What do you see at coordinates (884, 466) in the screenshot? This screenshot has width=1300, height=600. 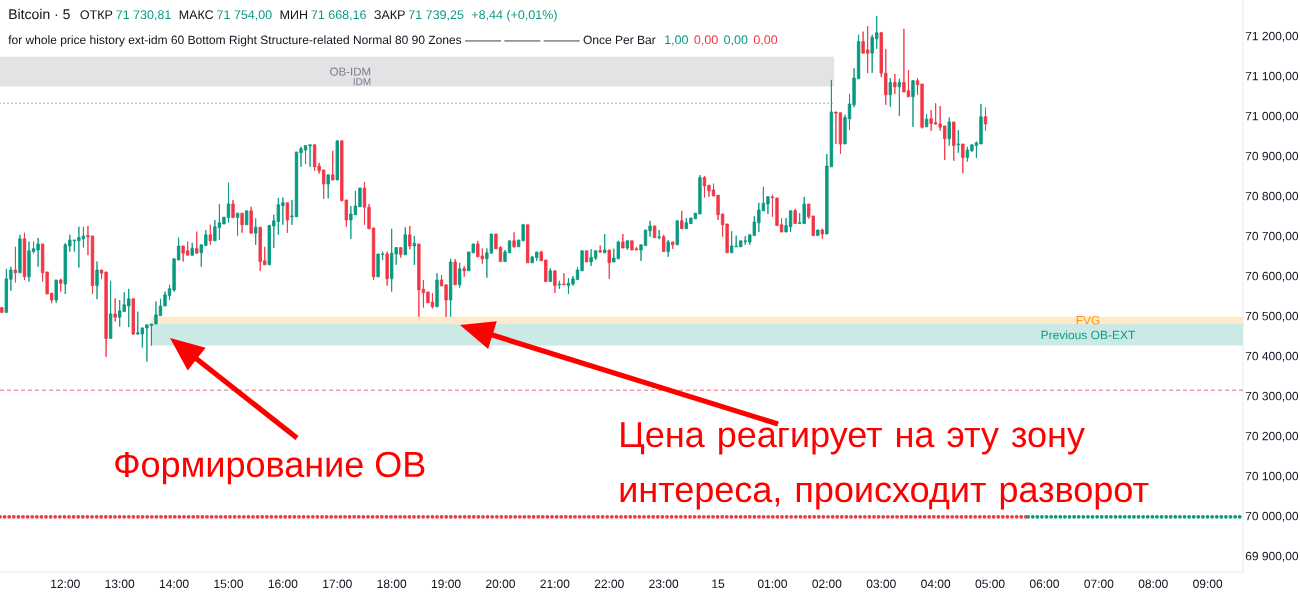 I see `annotation: Цена реагирует на эту зону интереса, происходит разворот` at bounding box center [884, 466].